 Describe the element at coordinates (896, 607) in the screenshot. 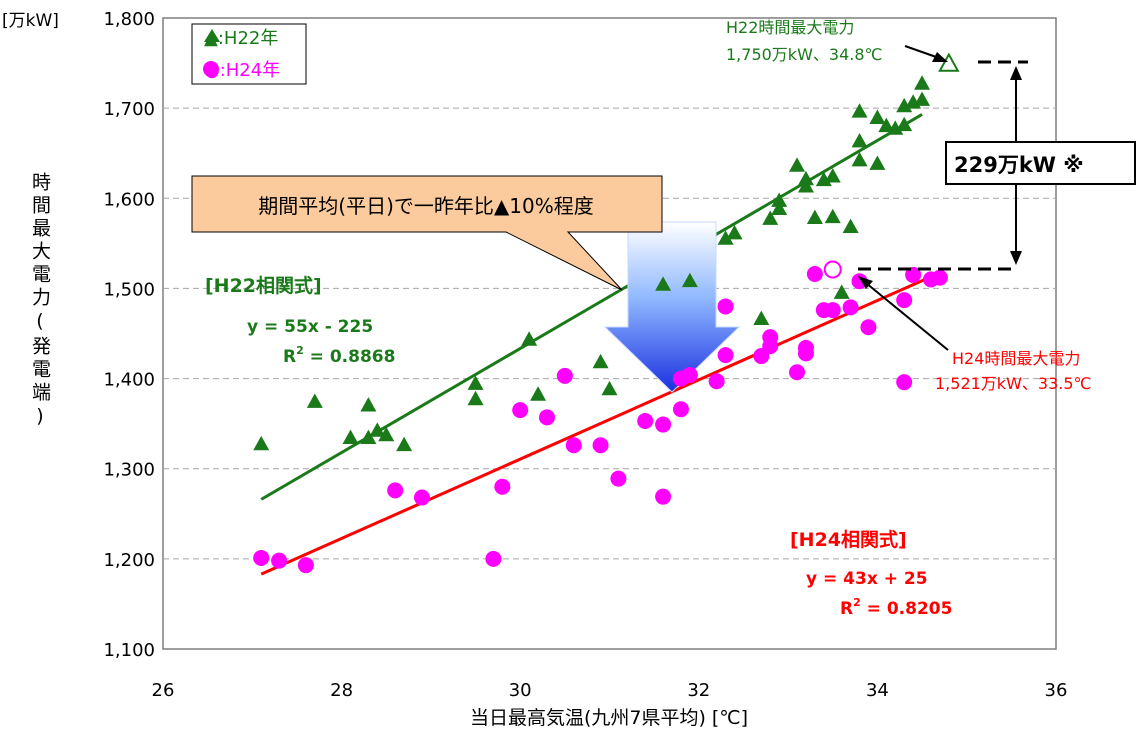

I see `h24-formula-r2: R2 = 0.8205` at that location.